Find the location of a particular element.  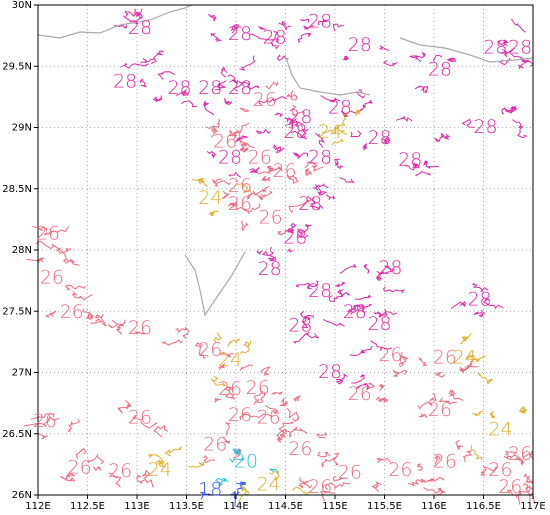

x-tick-label: 114.5E is located at coordinates (285, 506).